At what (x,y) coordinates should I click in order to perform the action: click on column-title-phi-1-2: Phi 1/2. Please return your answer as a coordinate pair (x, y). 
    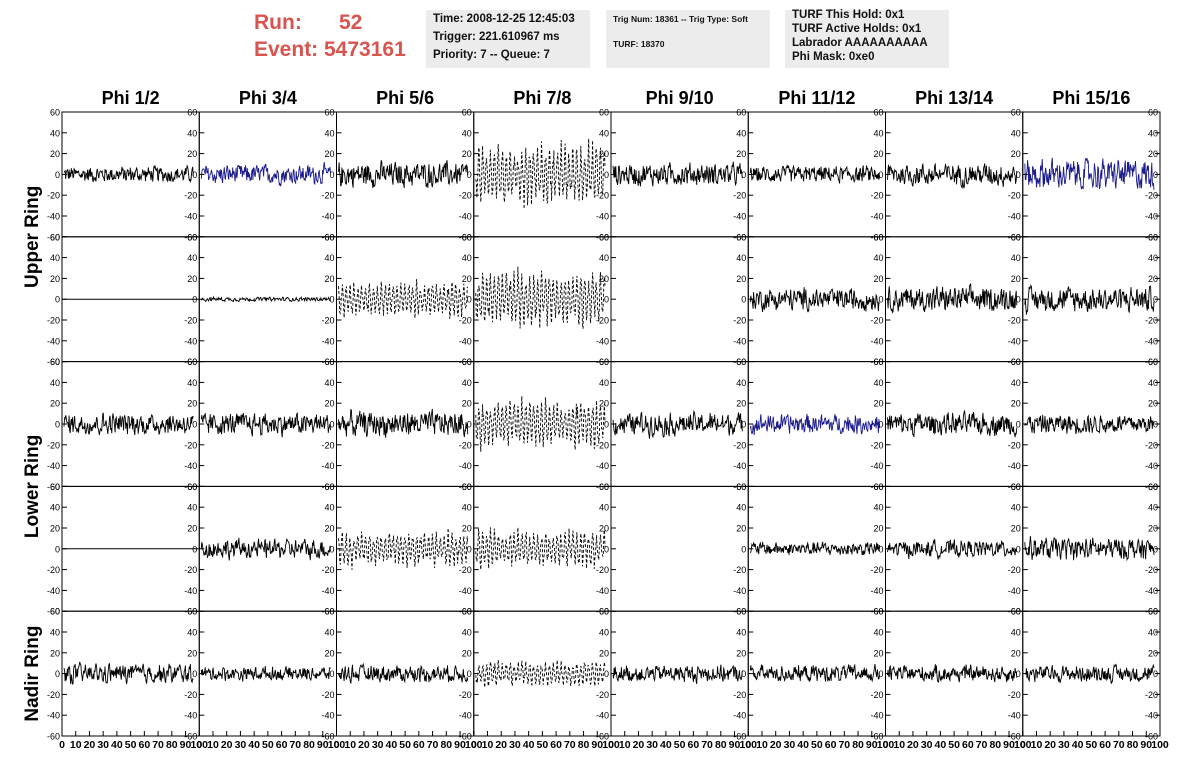
    Looking at the image, I should click on (131, 98).